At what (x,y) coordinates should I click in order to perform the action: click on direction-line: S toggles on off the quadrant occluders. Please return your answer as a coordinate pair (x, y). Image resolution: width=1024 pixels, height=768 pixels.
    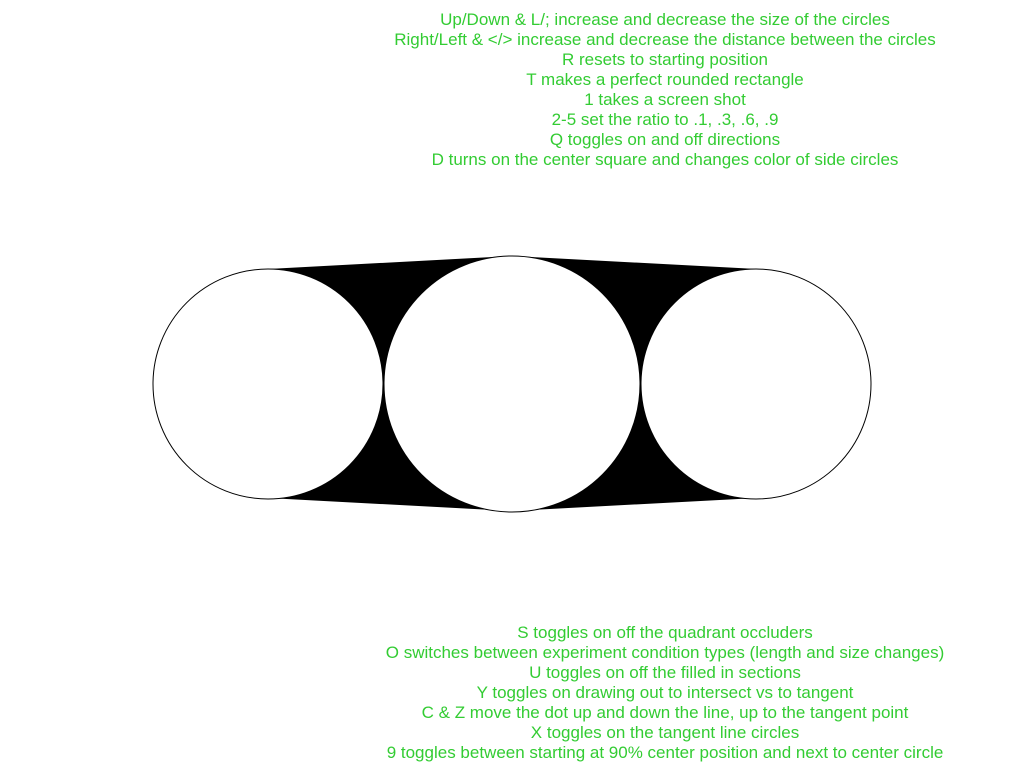
    Looking at the image, I should click on (665, 632).